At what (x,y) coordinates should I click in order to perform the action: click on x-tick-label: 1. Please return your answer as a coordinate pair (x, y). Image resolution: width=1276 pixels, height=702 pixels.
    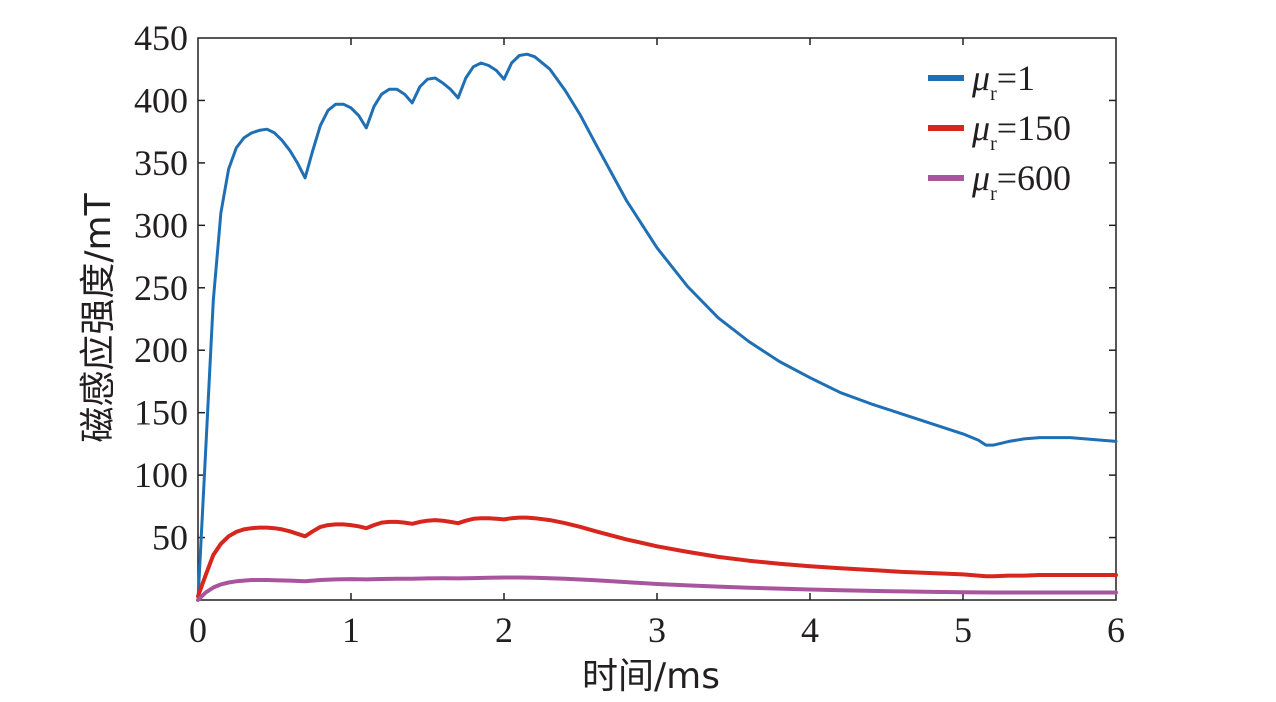
    Looking at the image, I should click on (351, 630).